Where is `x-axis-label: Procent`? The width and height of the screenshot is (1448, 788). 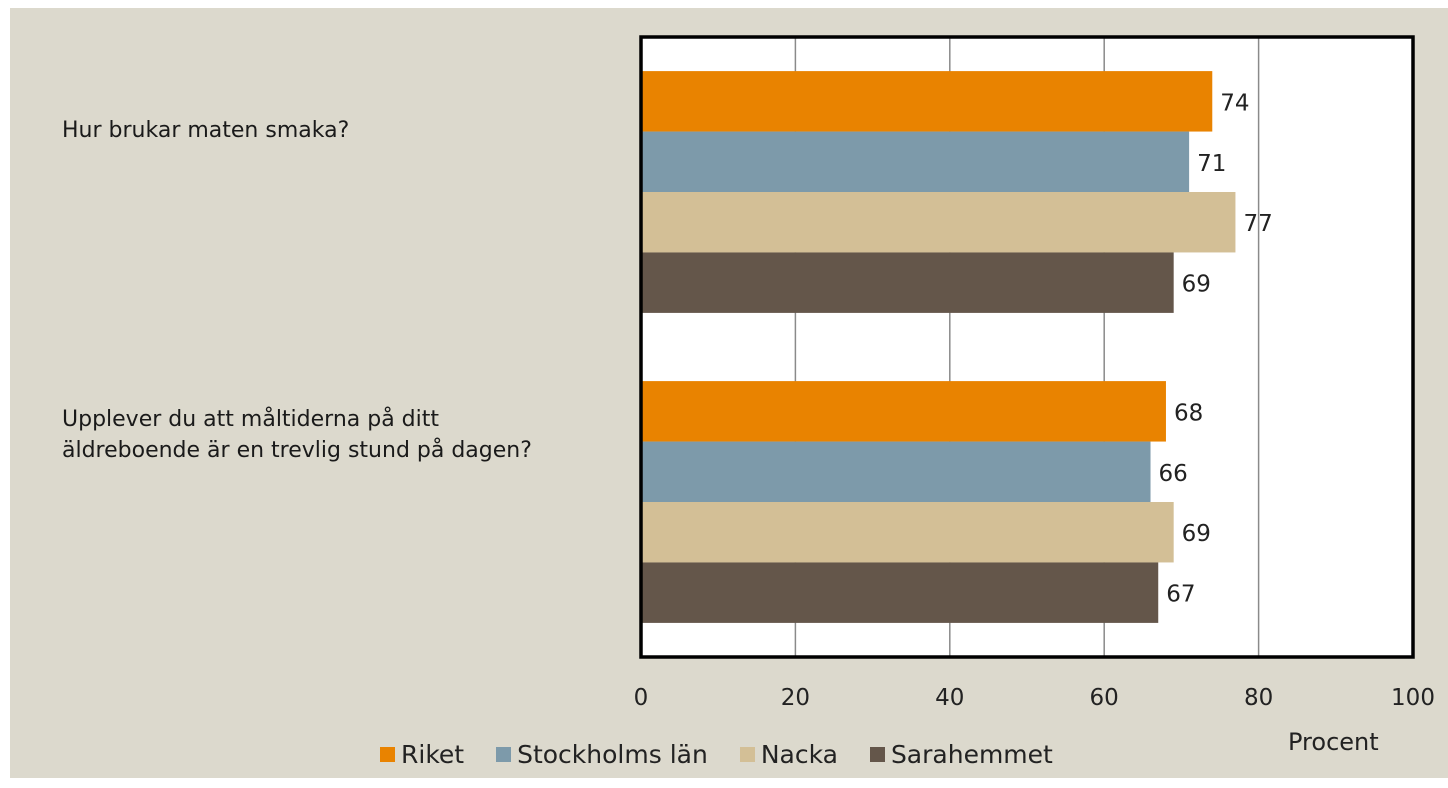
x-axis-label: Procent is located at coordinates (1333, 742).